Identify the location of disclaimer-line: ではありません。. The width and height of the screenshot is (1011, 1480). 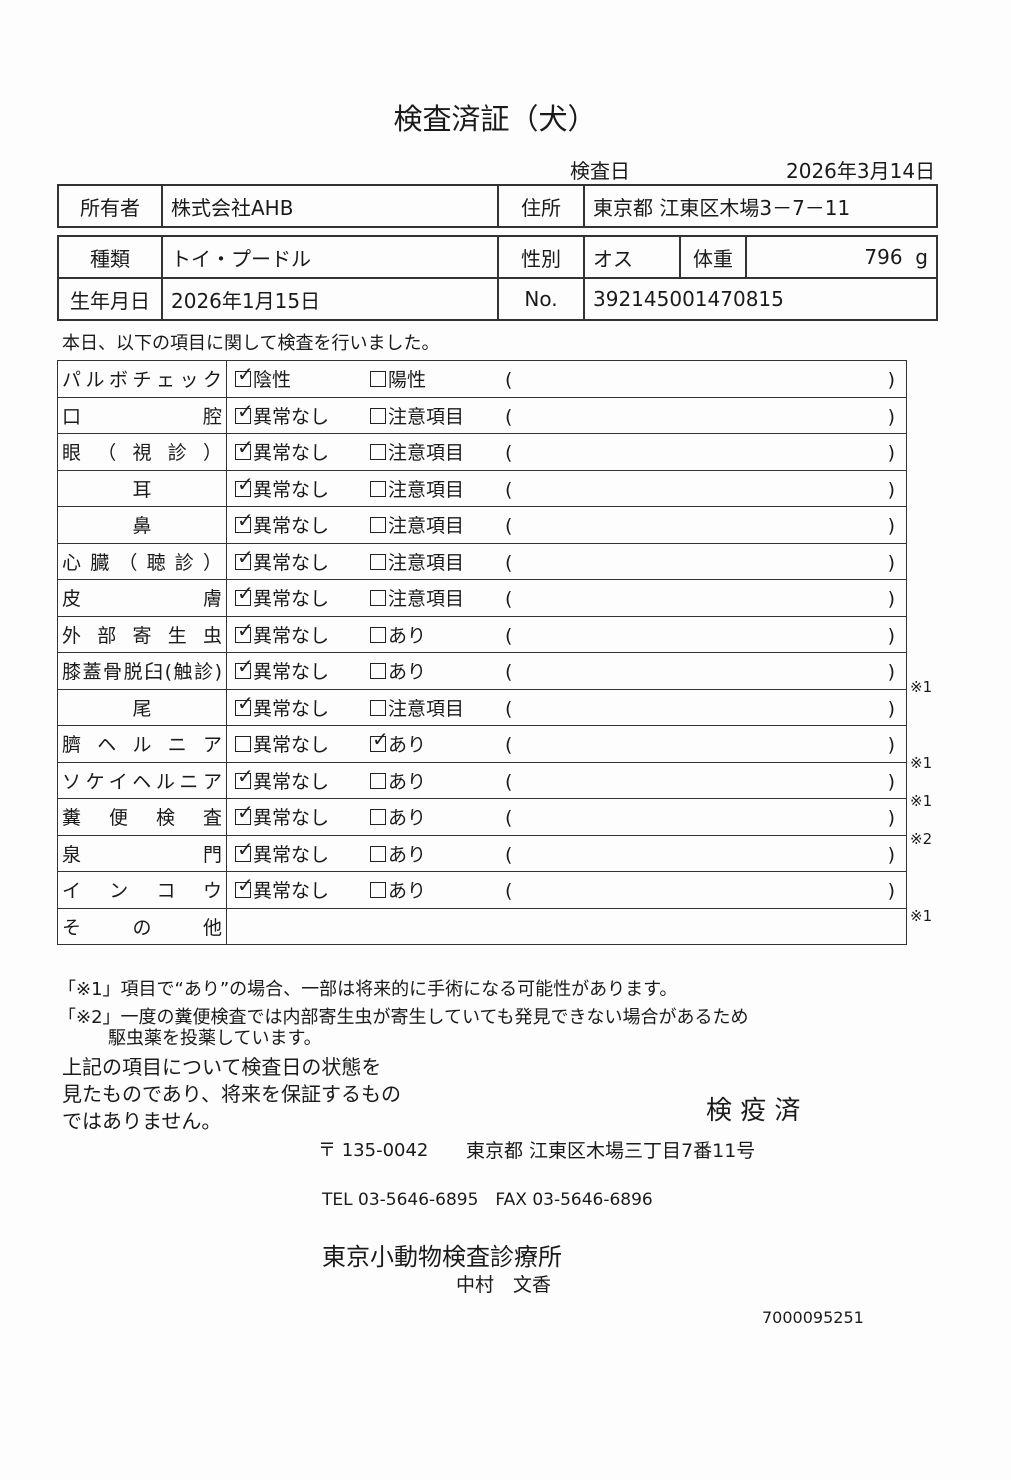
(142, 1121).